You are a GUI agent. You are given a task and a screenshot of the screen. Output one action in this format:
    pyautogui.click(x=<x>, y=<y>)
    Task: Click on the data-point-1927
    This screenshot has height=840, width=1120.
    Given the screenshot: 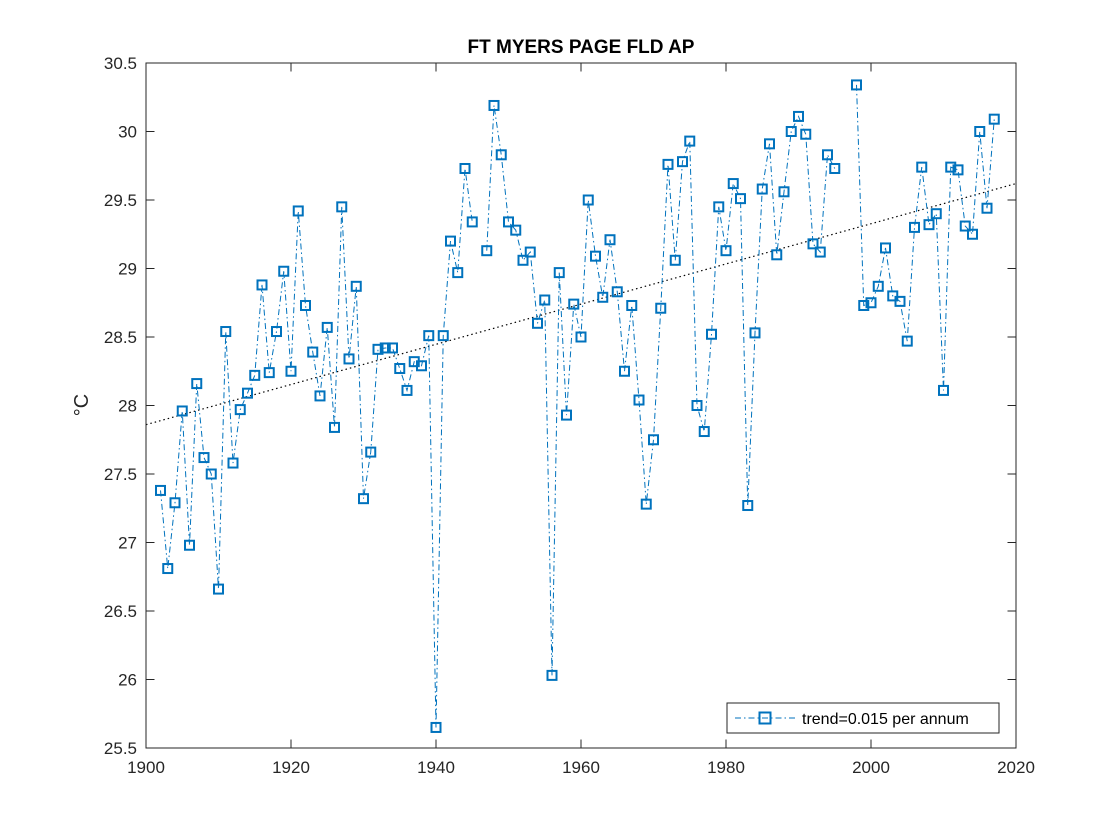 What is the action you would take?
    pyautogui.click(x=342, y=207)
    